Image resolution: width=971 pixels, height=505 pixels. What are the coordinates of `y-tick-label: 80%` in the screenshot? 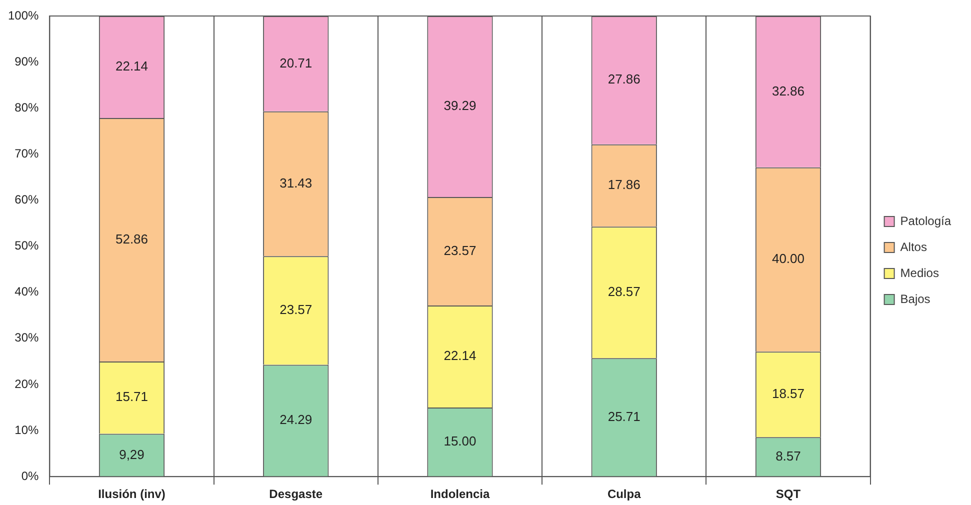 It's located at (27, 107).